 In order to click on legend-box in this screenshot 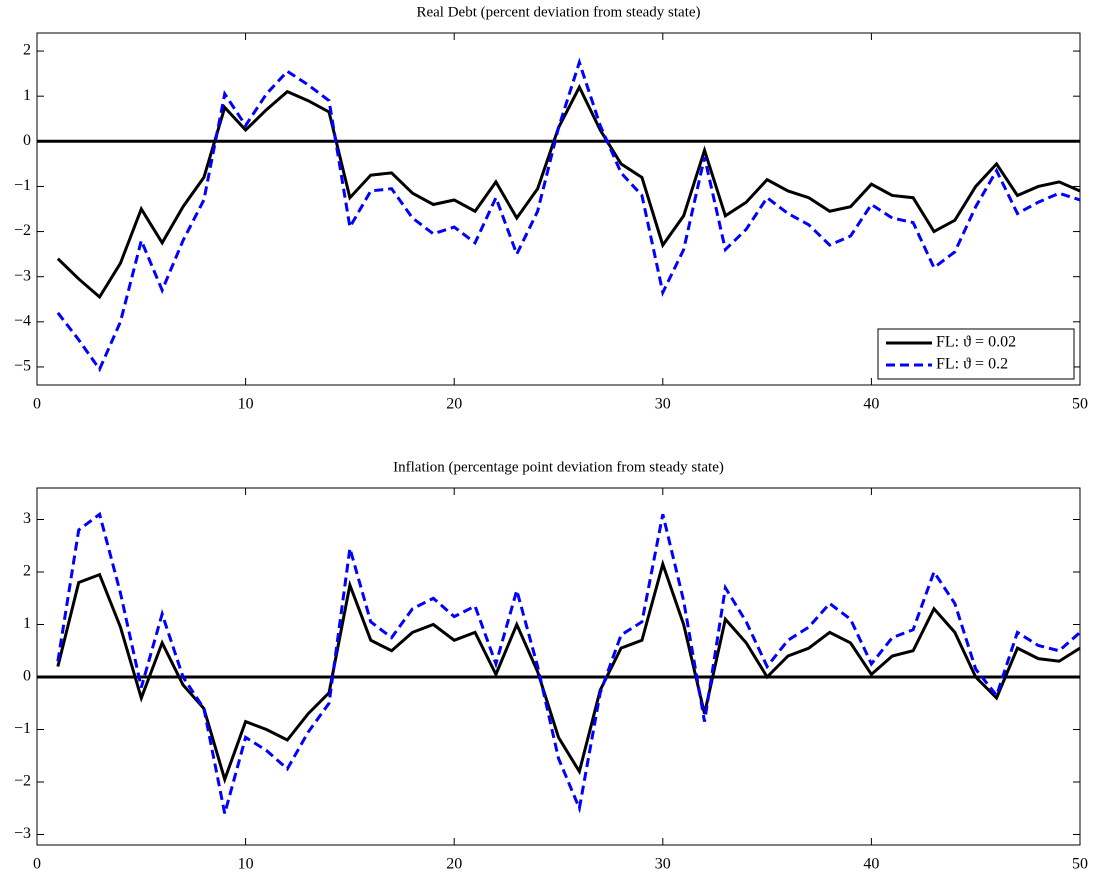, I will do `click(976, 354)`.